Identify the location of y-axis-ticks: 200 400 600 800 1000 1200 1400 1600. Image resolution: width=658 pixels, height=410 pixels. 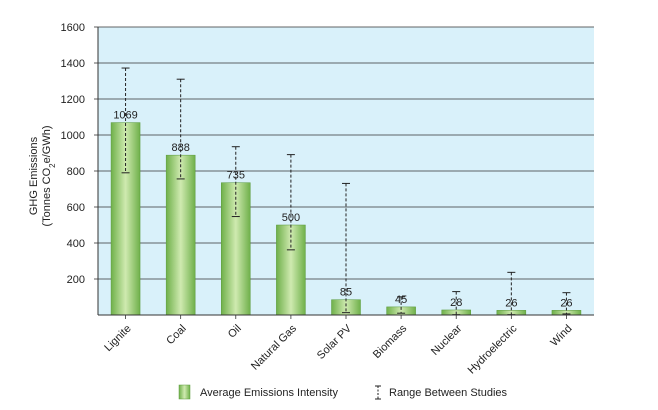
(79, 154).